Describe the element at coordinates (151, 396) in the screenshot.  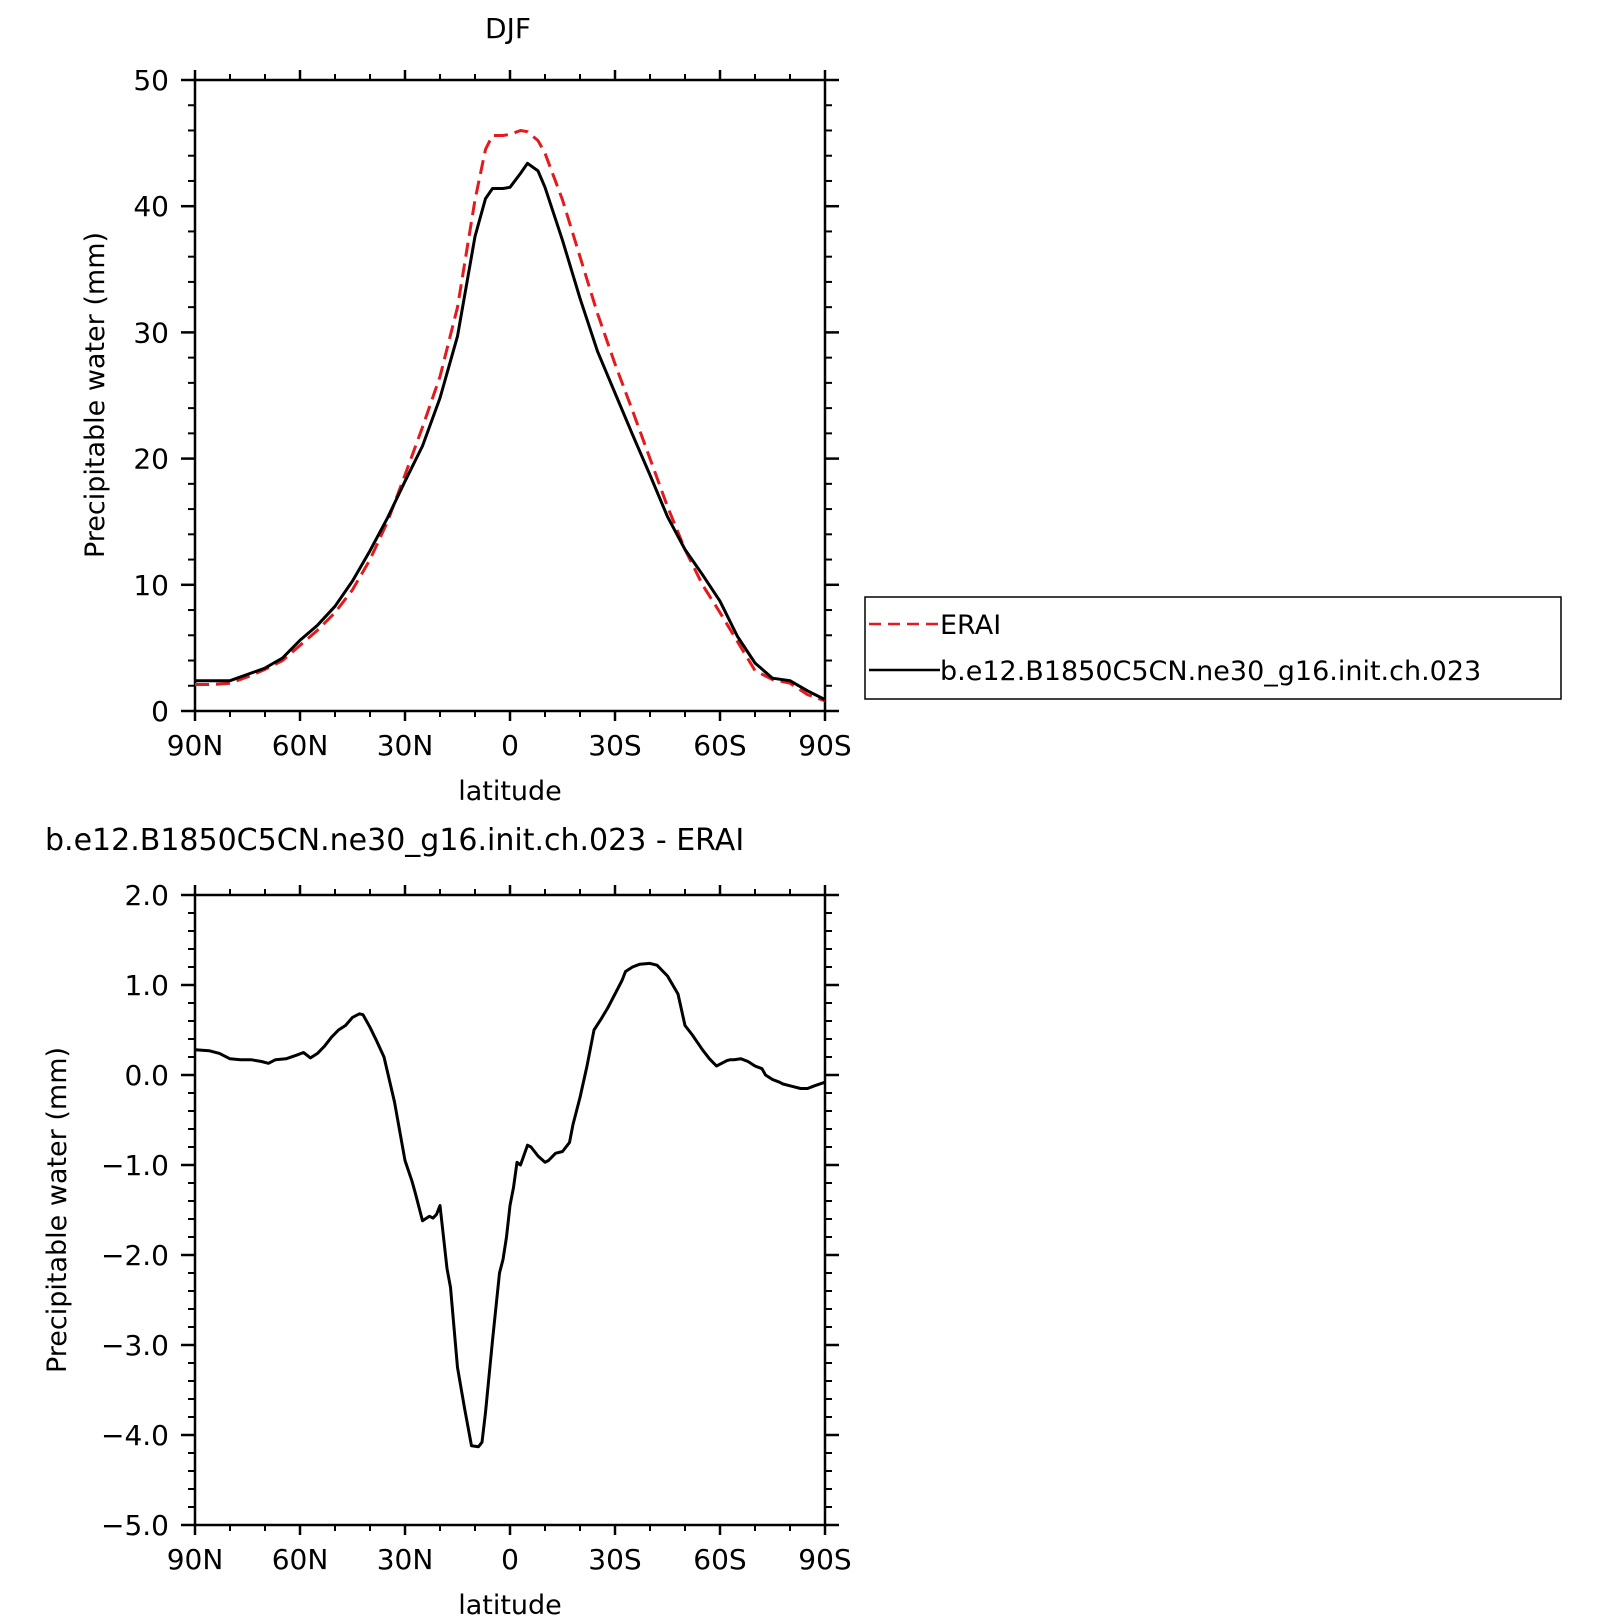
I see `y-tick-labels: 0 10 20 30 40 50` at that location.